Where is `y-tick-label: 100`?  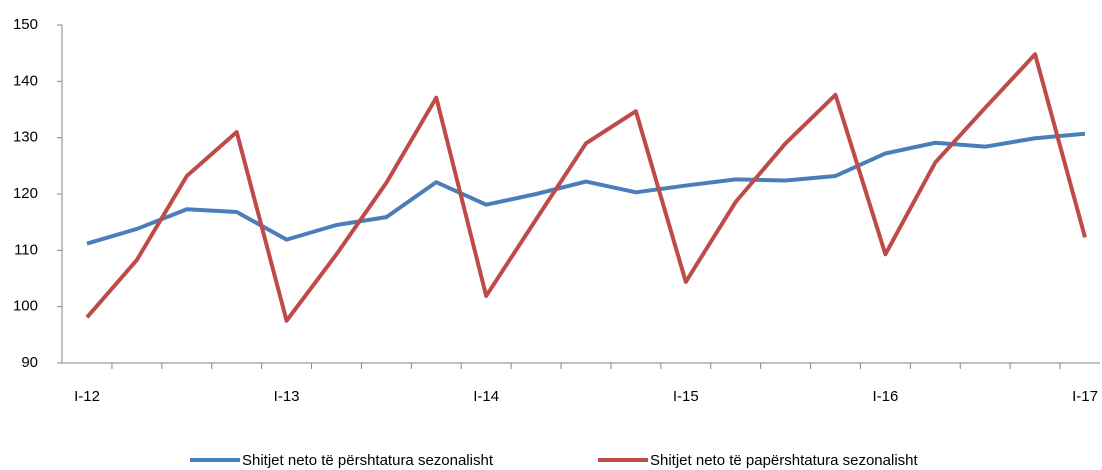
y-tick-label: 100 is located at coordinates (25, 306).